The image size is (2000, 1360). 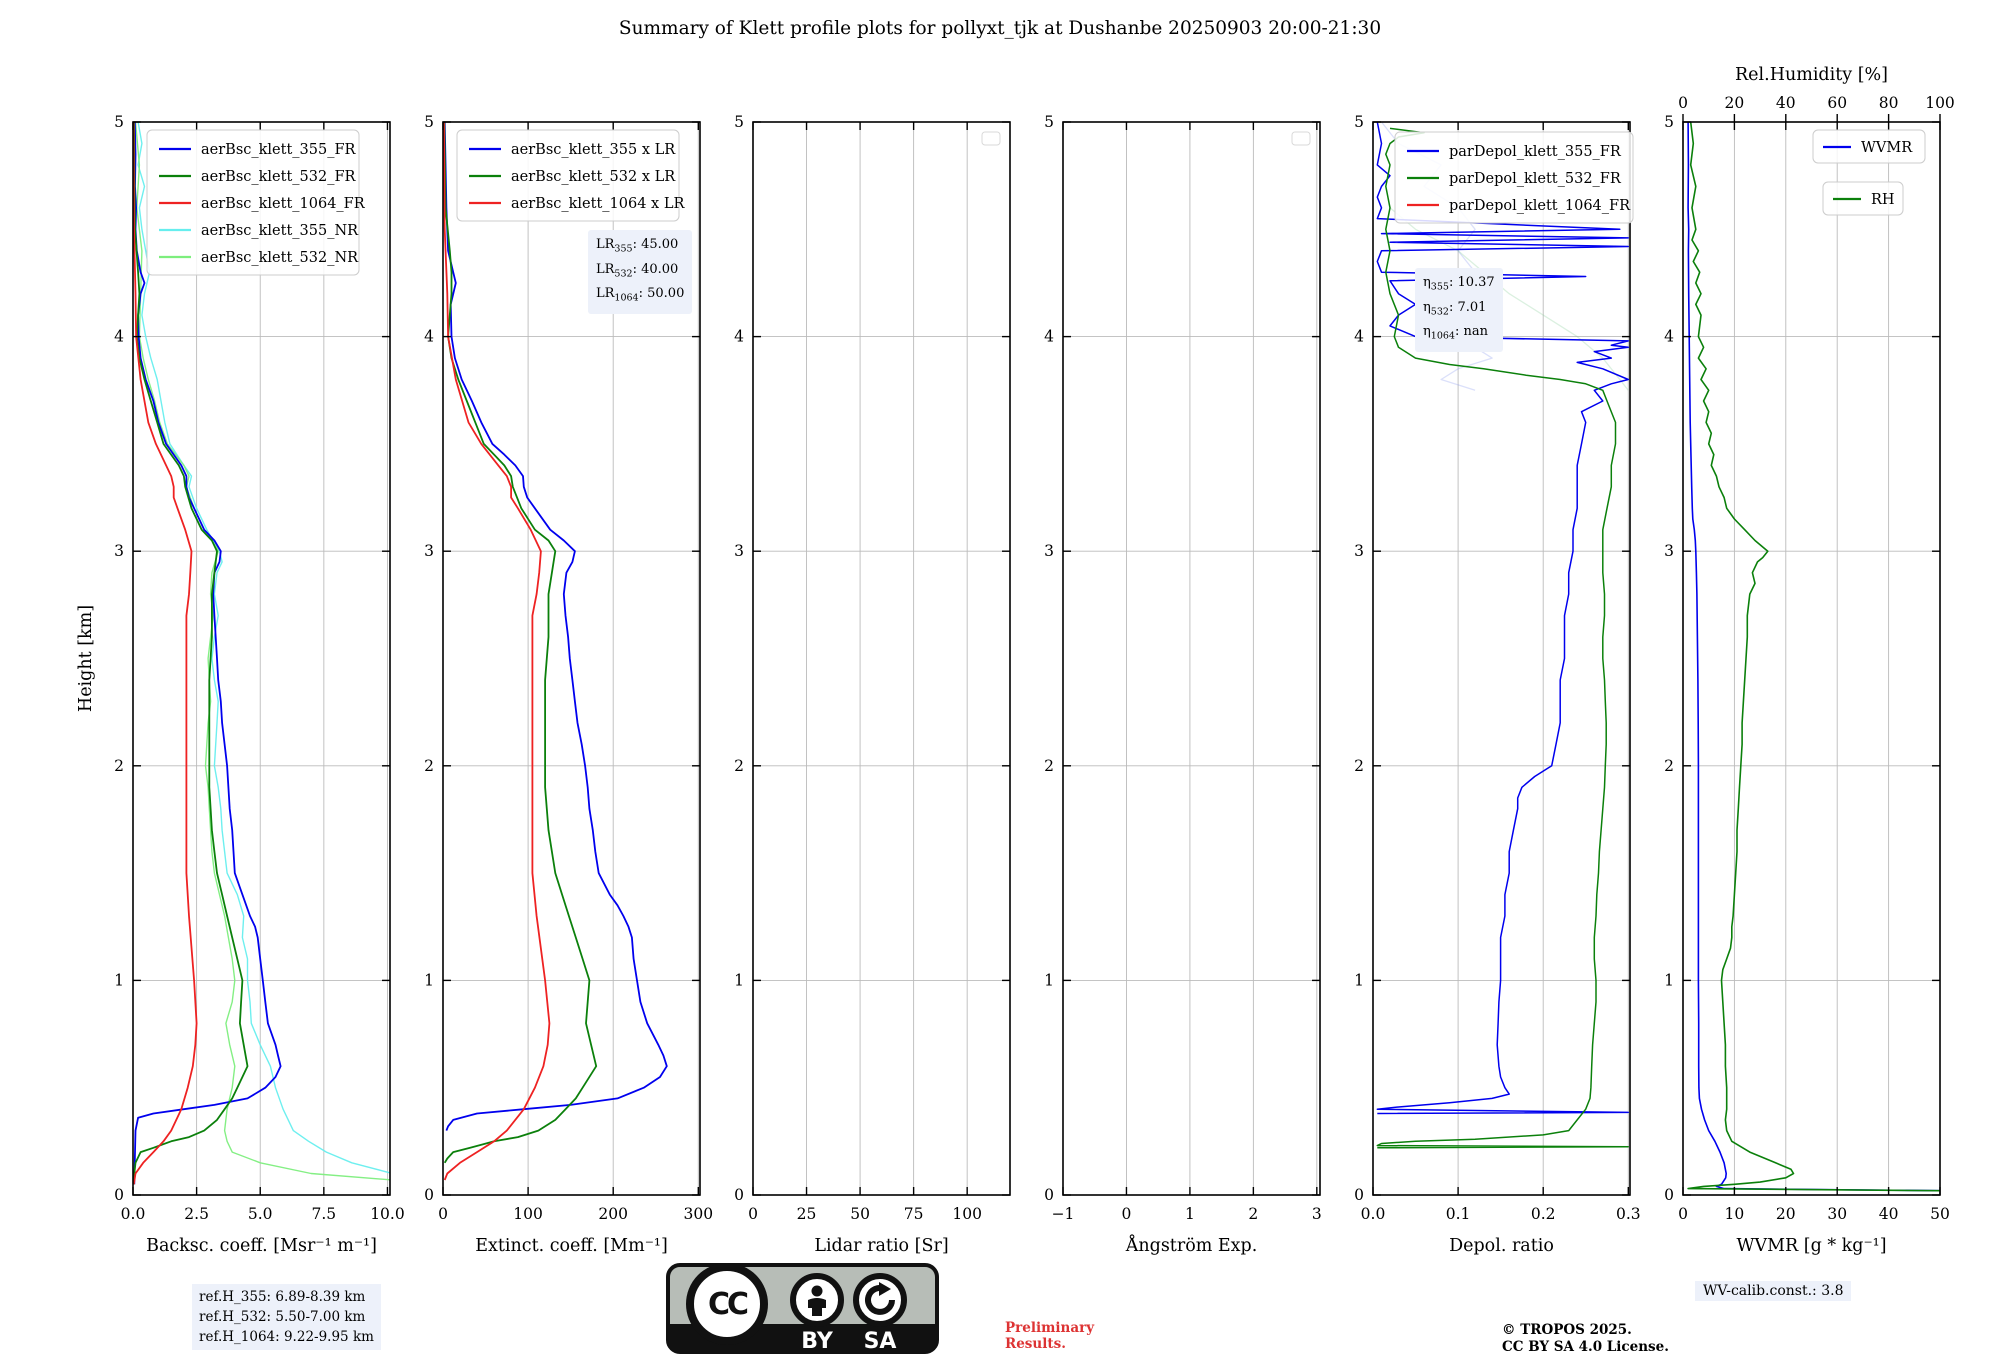 I want to click on x-tick-label: 3, so click(x=1317, y=1214).